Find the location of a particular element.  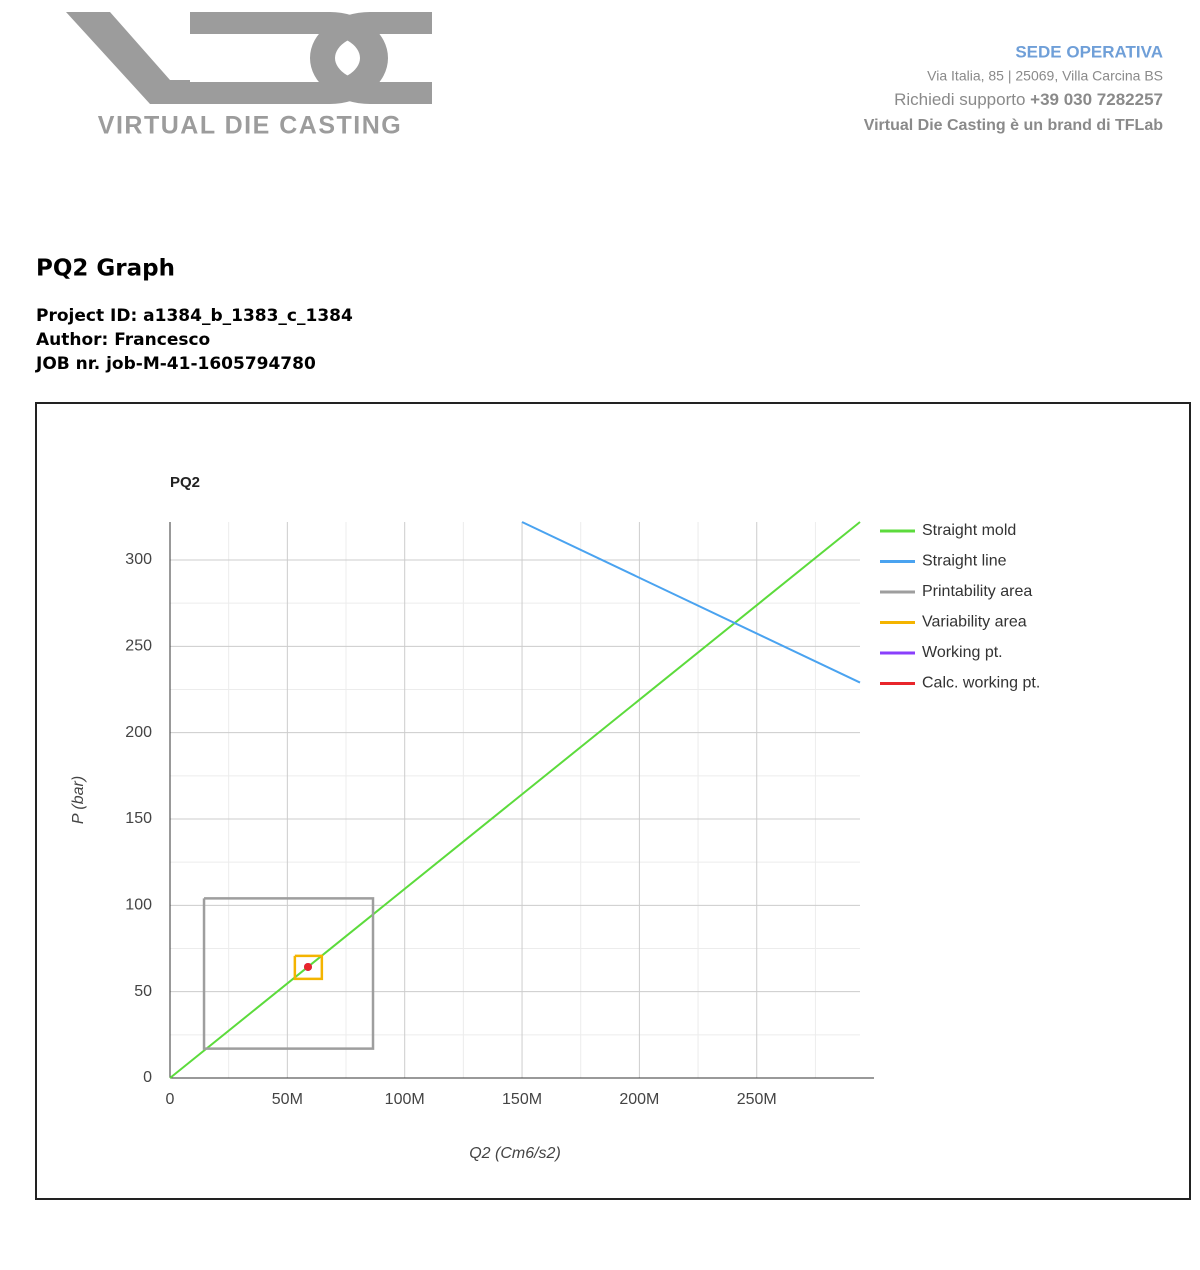

logo-text: VIRTUAL DIE CASTING is located at coordinates (250, 126).